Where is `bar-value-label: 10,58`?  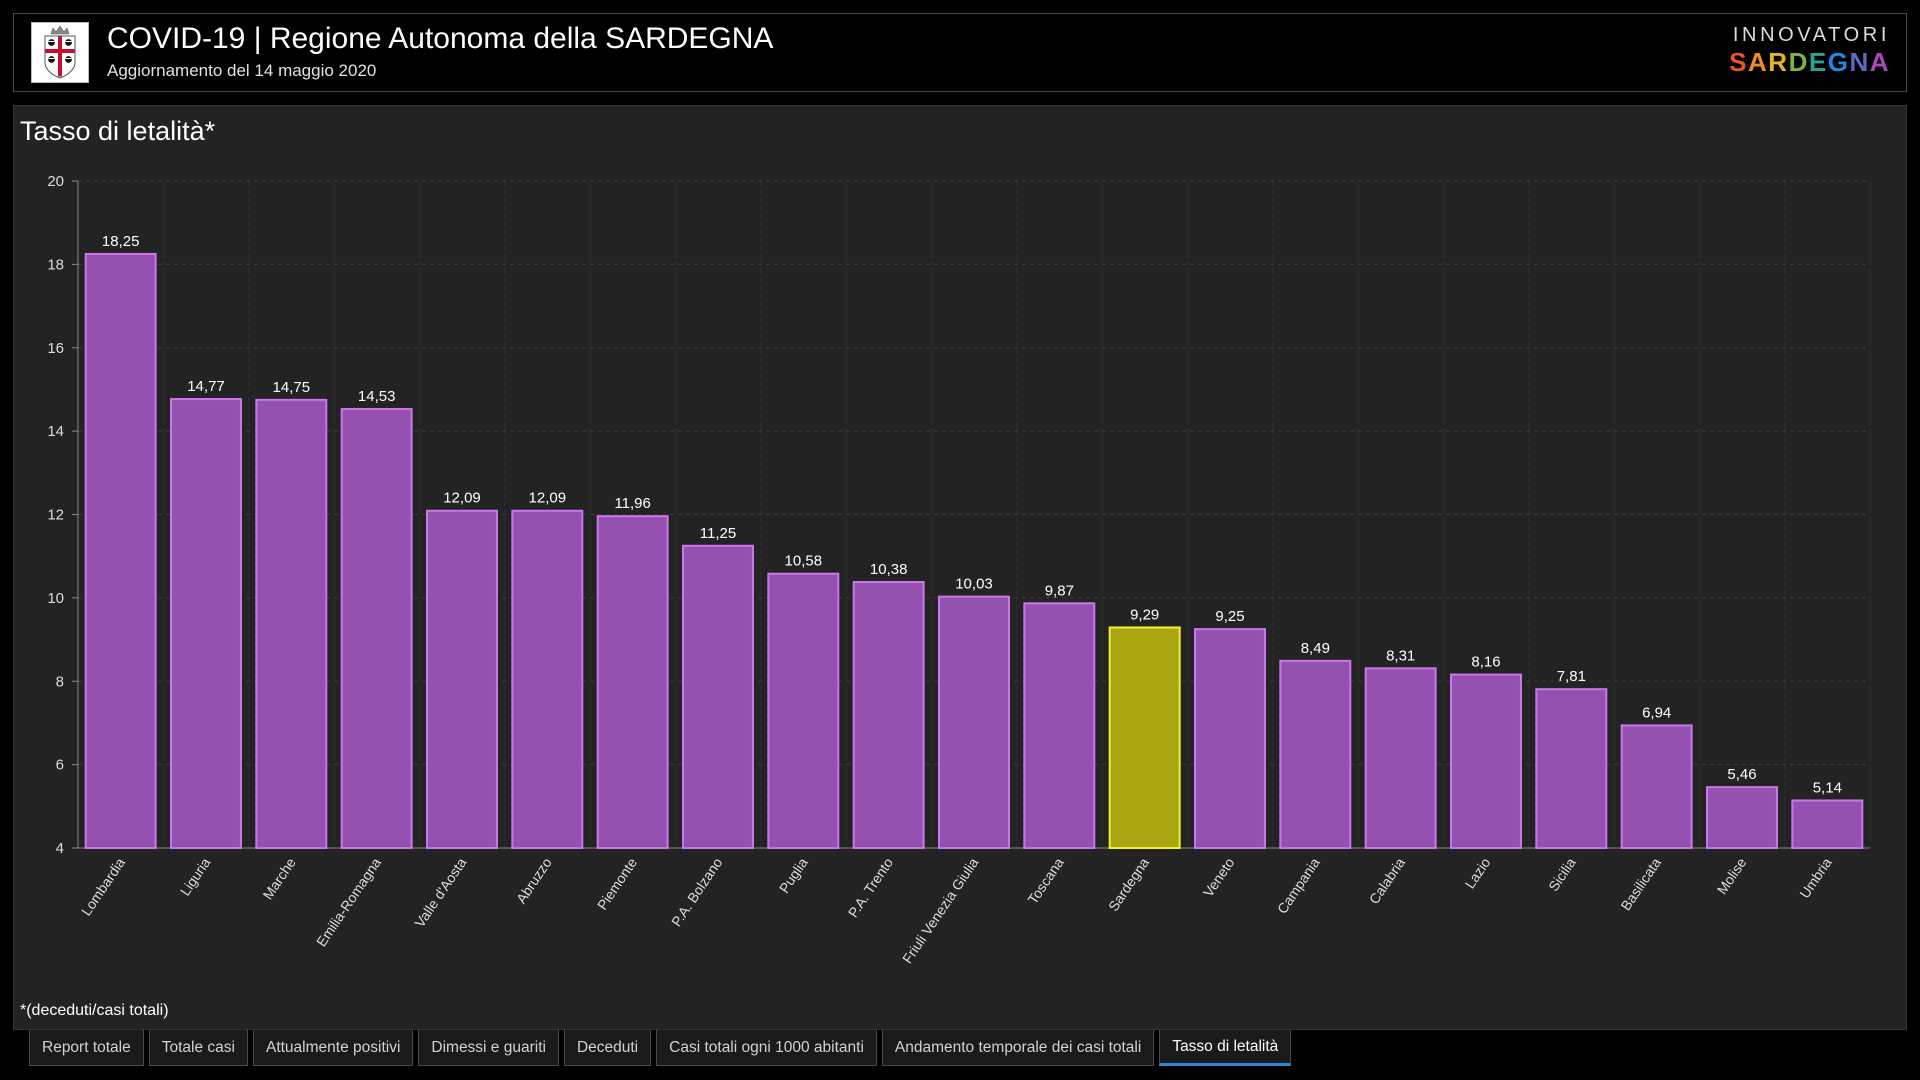
bar-value-label: 10,58 is located at coordinates (804, 561).